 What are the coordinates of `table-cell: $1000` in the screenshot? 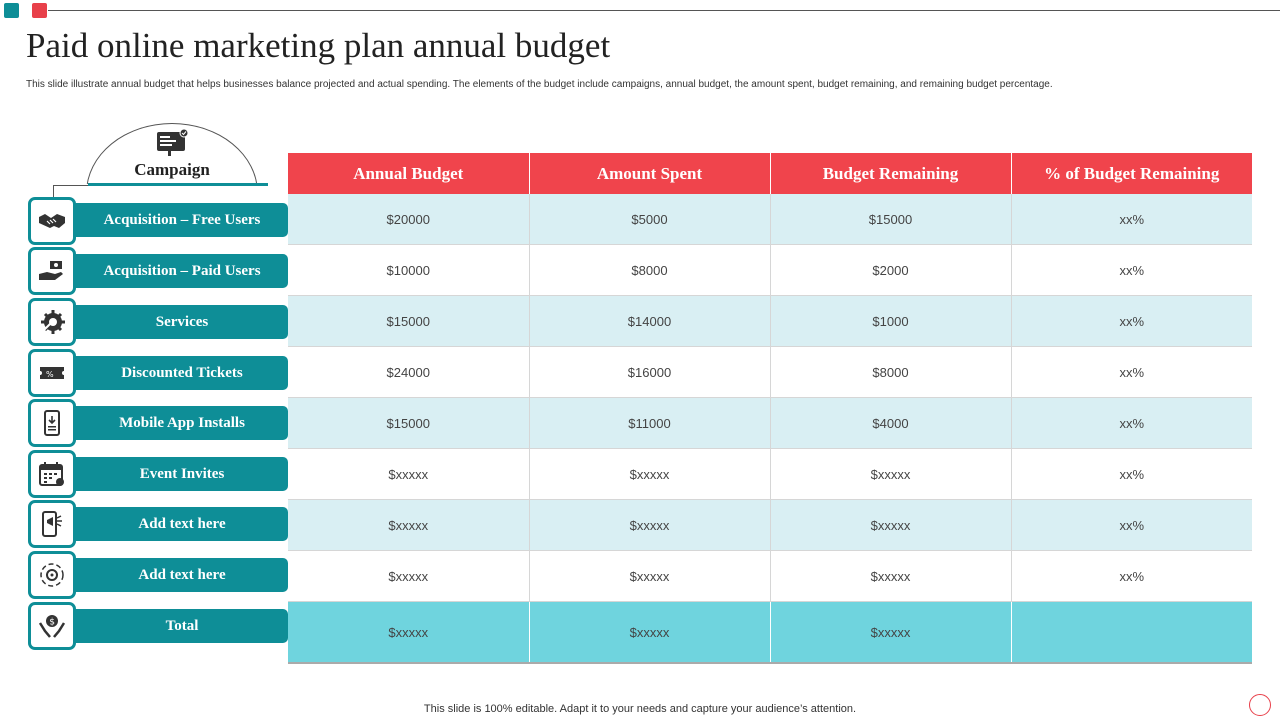 It's located at (890, 321).